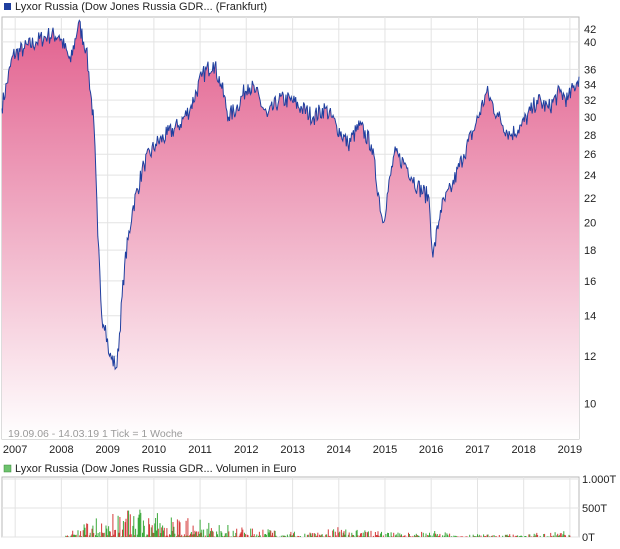 This screenshot has width=620, height=549. Describe the element at coordinates (570, 450) in the screenshot. I see `price-x-tick-label: 2019` at that location.